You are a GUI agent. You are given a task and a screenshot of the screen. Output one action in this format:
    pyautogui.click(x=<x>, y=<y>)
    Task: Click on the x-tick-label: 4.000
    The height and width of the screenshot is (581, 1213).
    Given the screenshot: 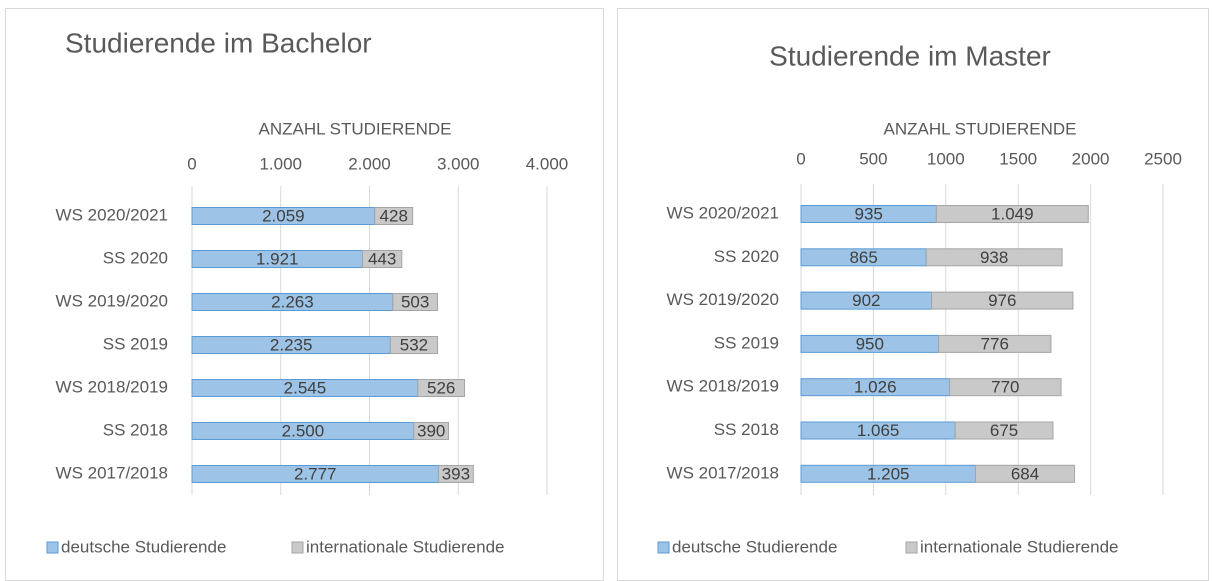 What is the action you would take?
    pyautogui.click(x=547, y=163)
    